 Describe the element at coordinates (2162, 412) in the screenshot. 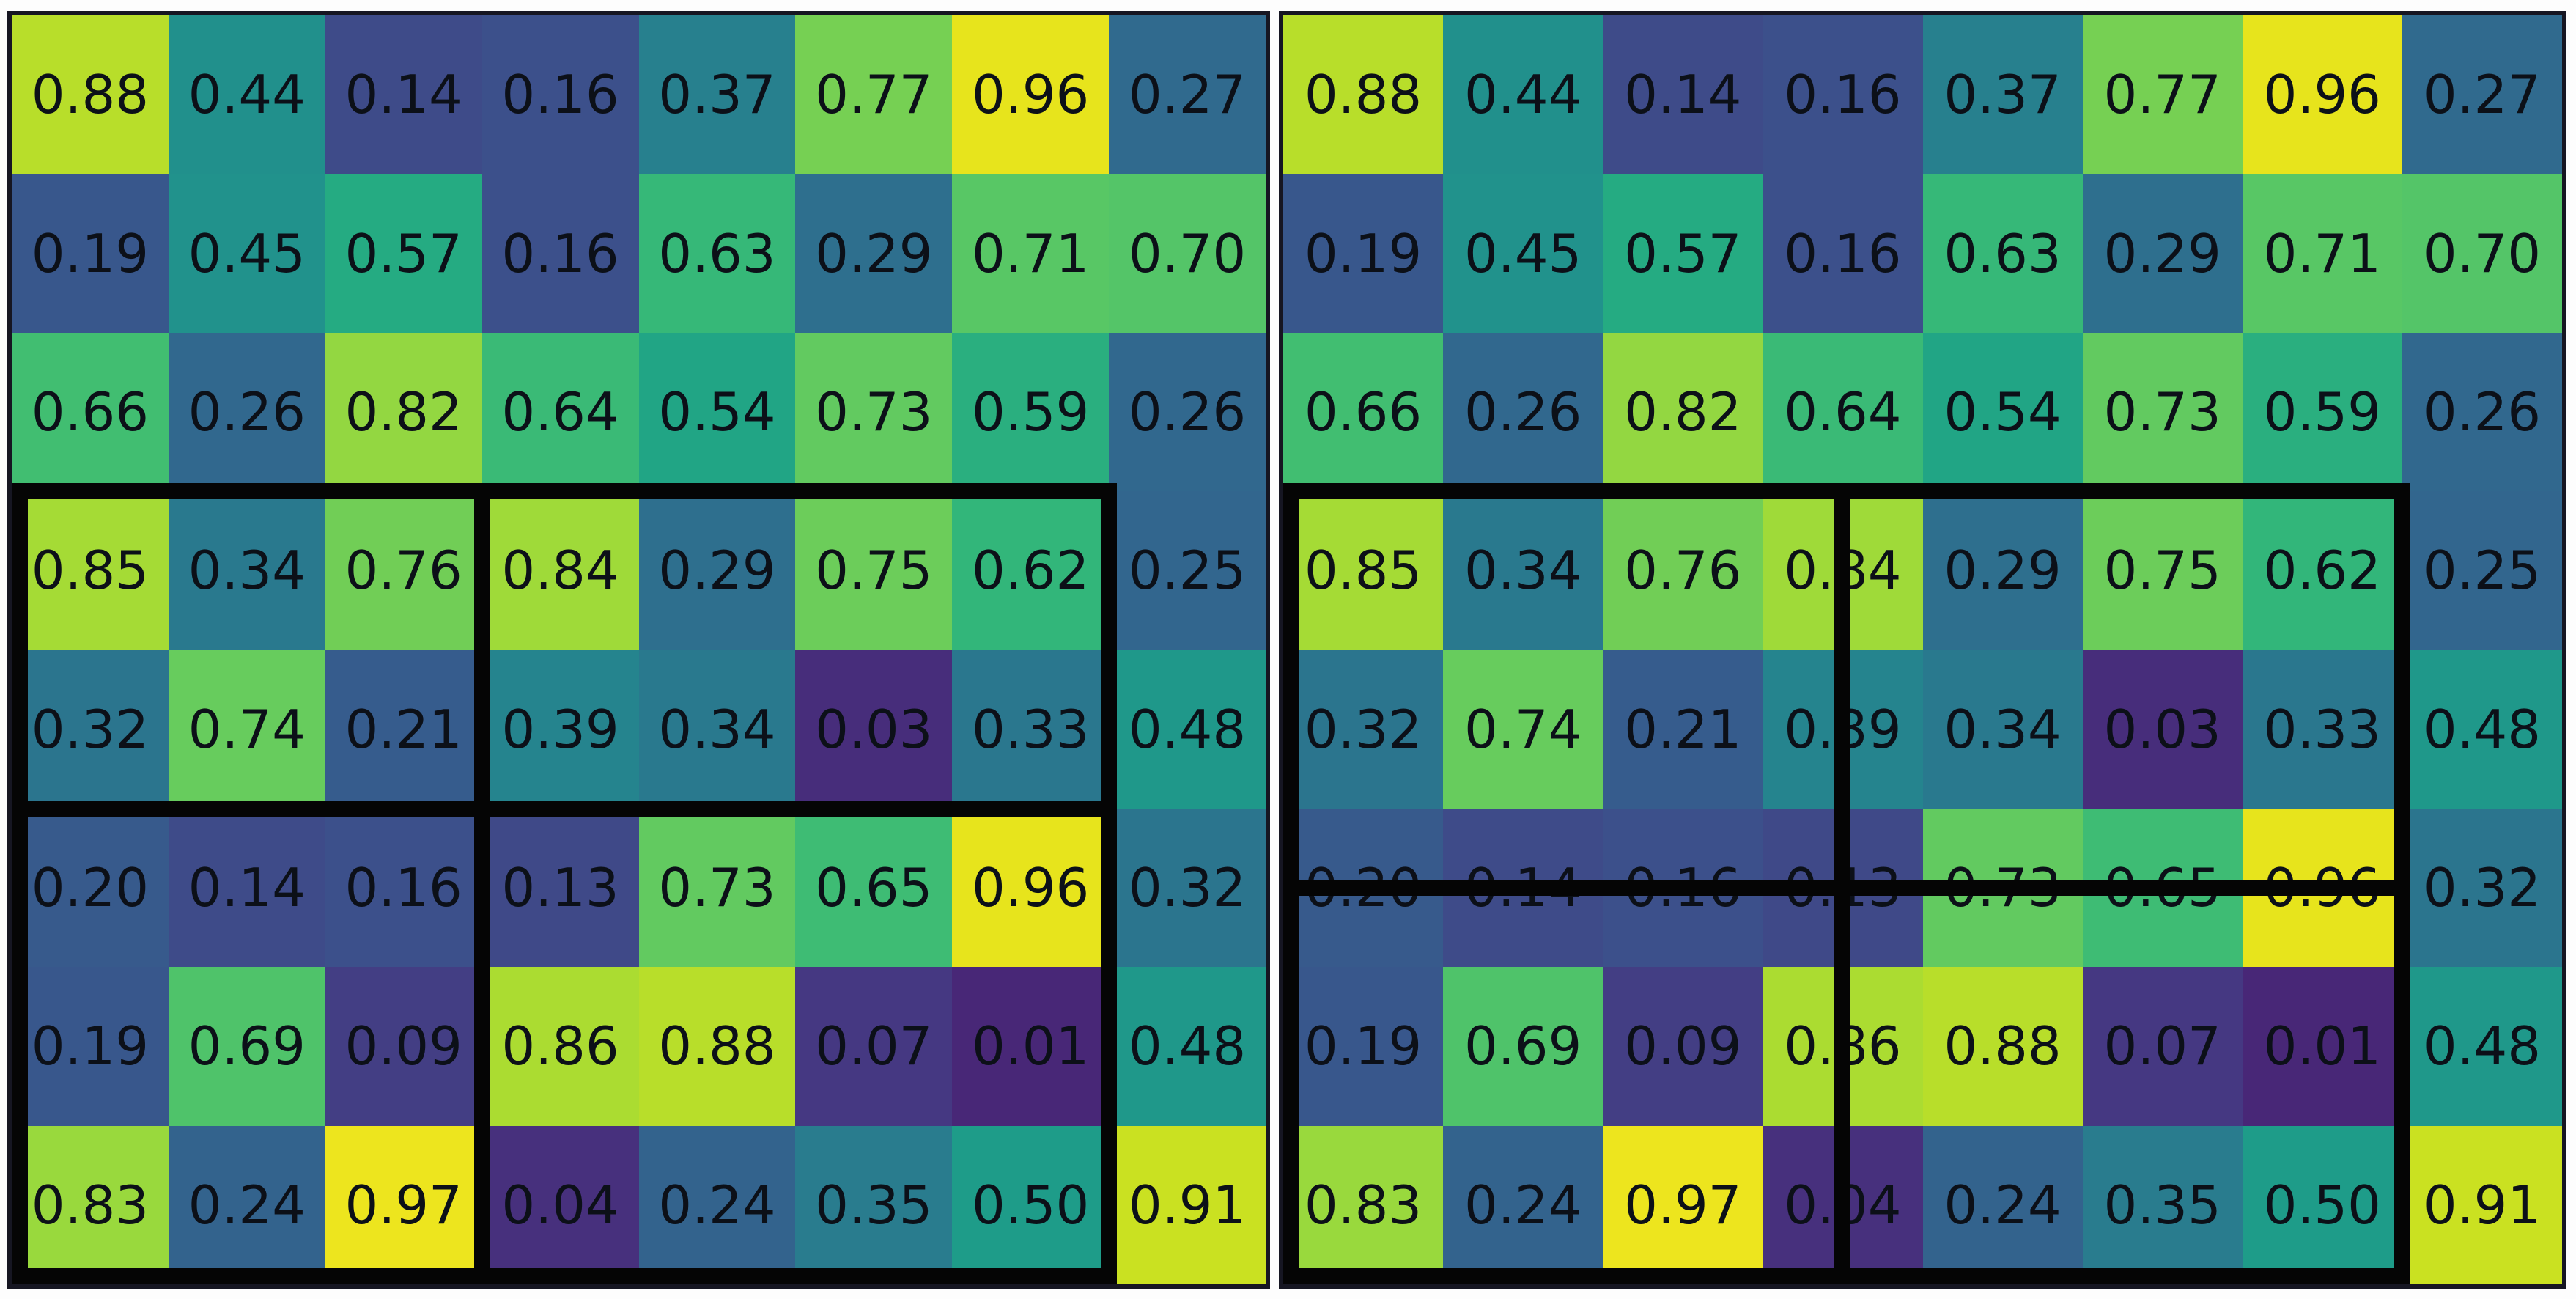

I see `heatmap-cell-r2c5: 0.73` at that location.